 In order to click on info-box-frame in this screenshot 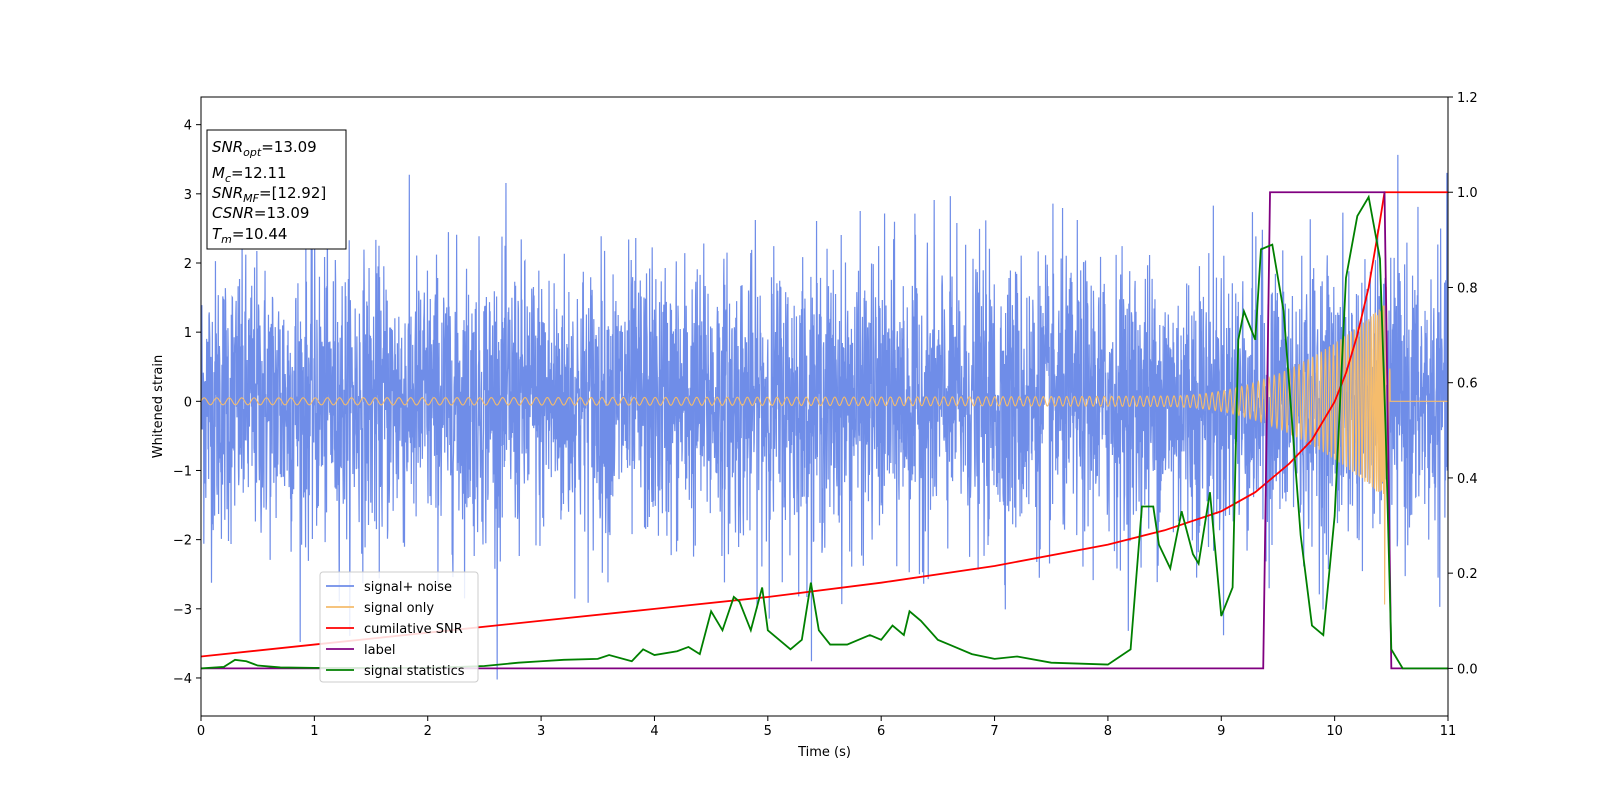, I will do `click(276, 189)`.